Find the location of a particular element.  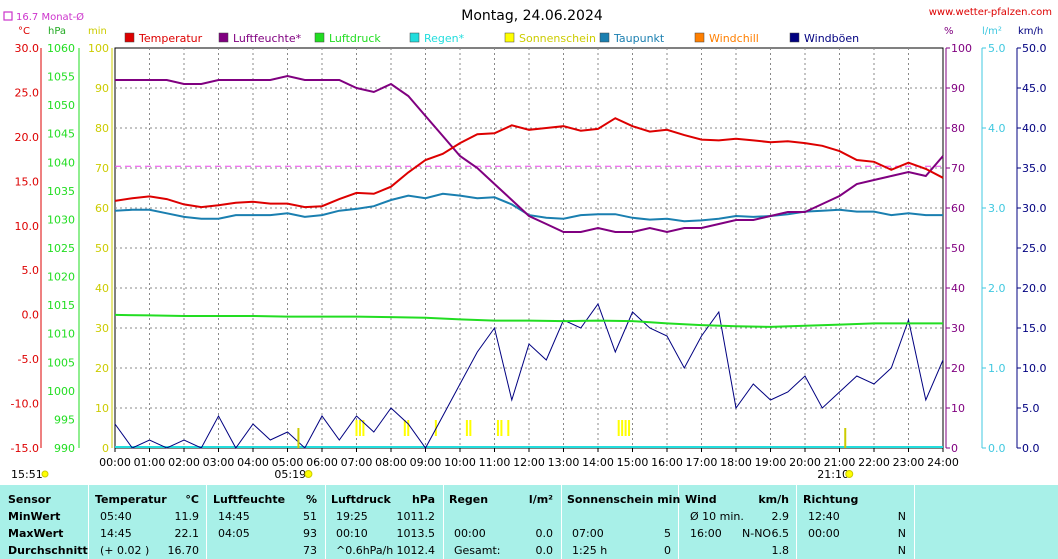

wind-time: Ø 10 min. is located at coordinates (717, 516).